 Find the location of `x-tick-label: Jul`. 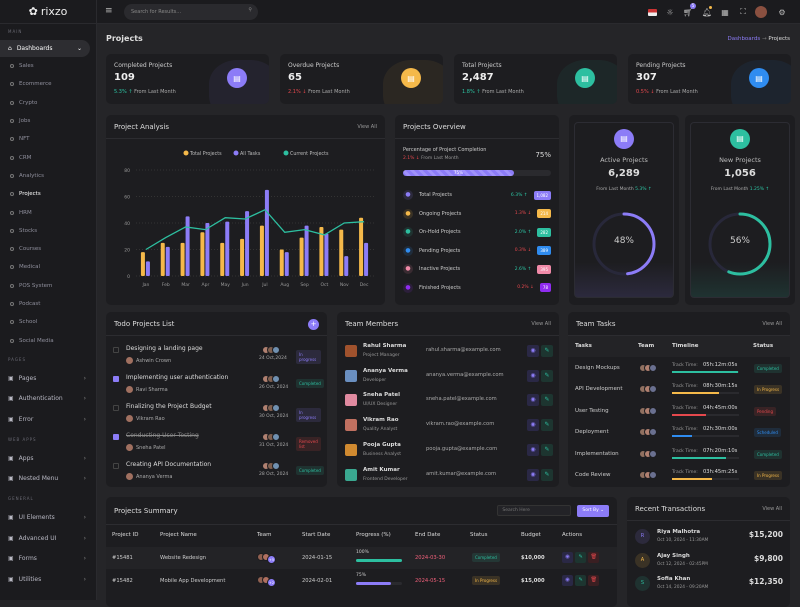

x-tick-label: Jul is located at coordinates (264, 285).